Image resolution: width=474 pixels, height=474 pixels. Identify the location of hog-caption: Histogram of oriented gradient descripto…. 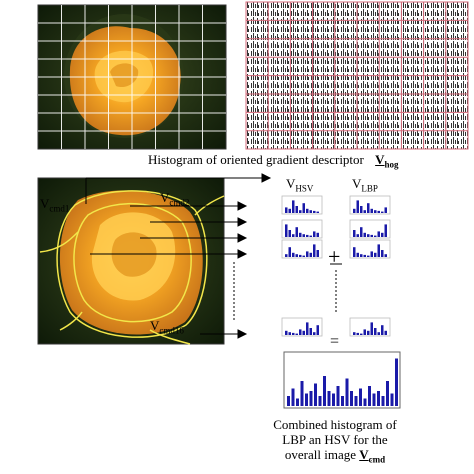
(256, 159).